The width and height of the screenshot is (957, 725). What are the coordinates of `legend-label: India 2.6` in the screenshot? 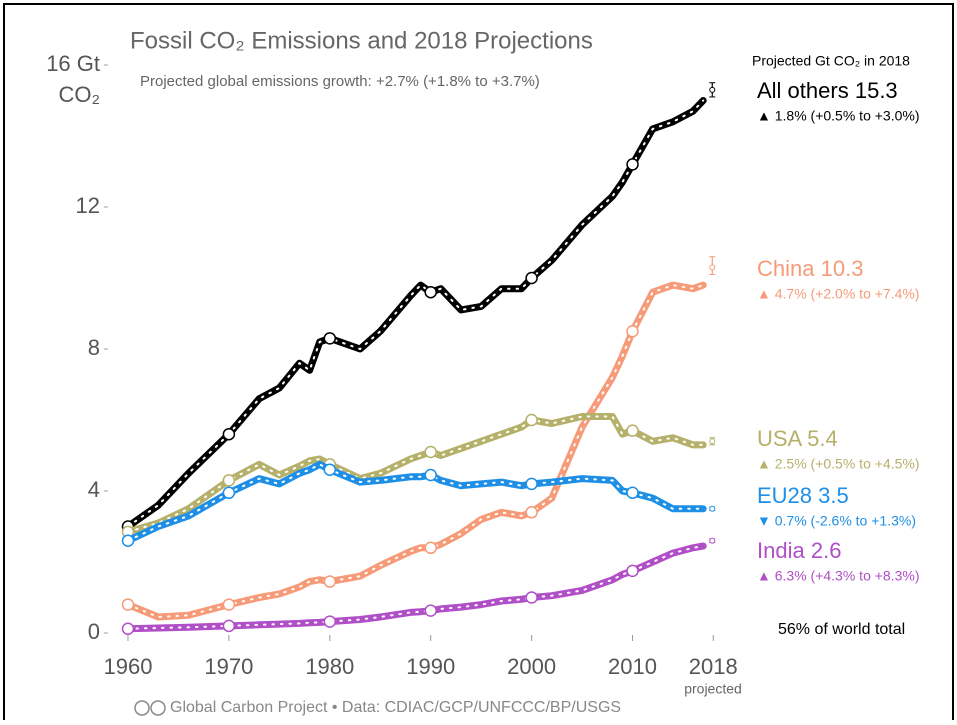 It's located at (799, 550).